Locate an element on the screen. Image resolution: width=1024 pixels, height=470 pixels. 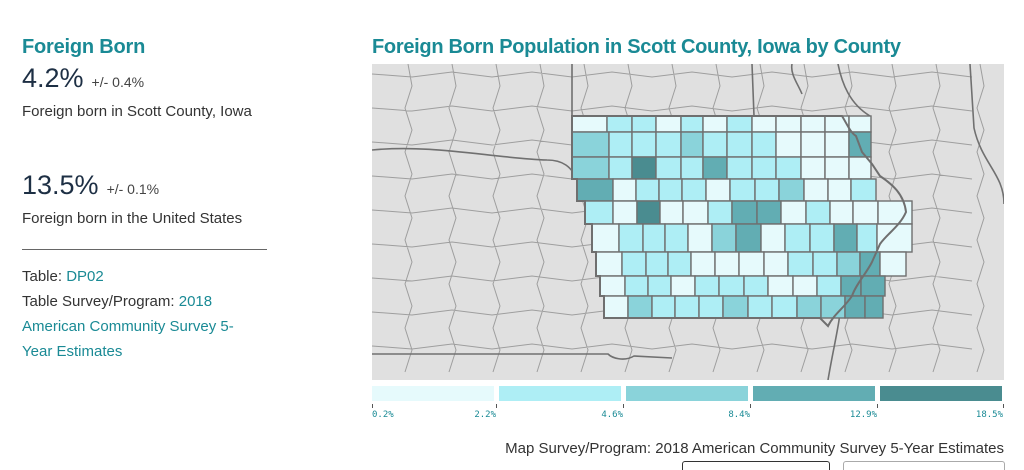
table-label: Table: is located at coordinates (44, 276).